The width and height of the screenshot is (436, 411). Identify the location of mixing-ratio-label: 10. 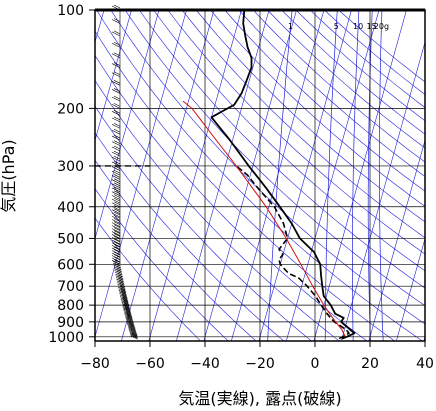
(358, 26).